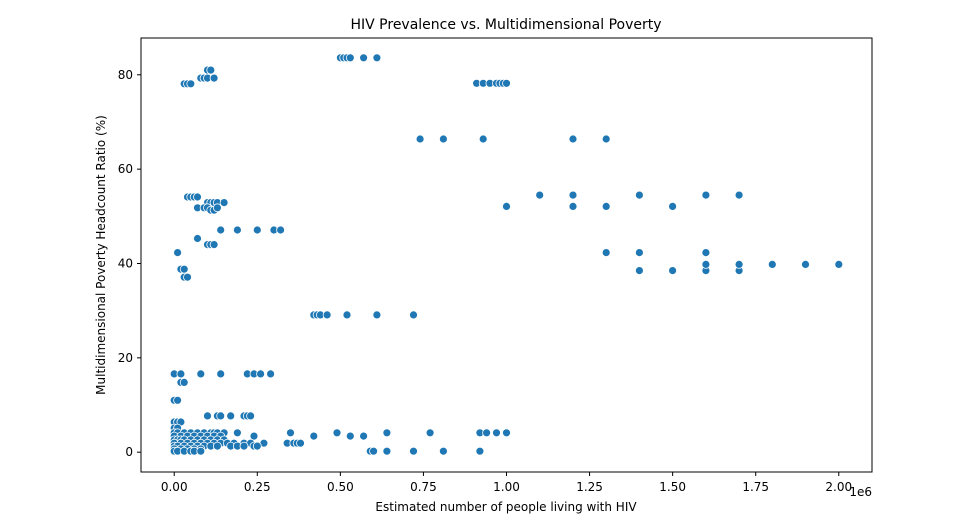 The height and width of the screenshot is (524, 977). Describe the element at coordinates (257, 487) in the screenshot. I see `x-tick-label: 0.25` at that location.